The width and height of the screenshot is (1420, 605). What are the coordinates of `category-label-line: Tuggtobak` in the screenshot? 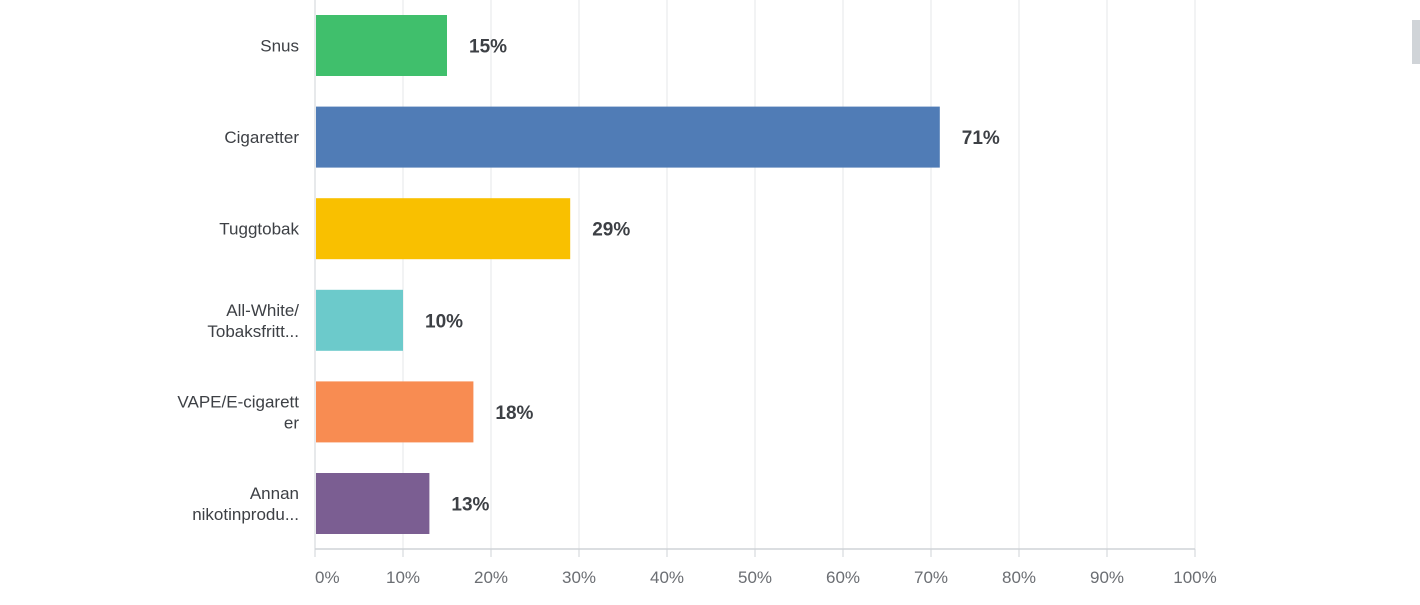 It's located at (259, 229).